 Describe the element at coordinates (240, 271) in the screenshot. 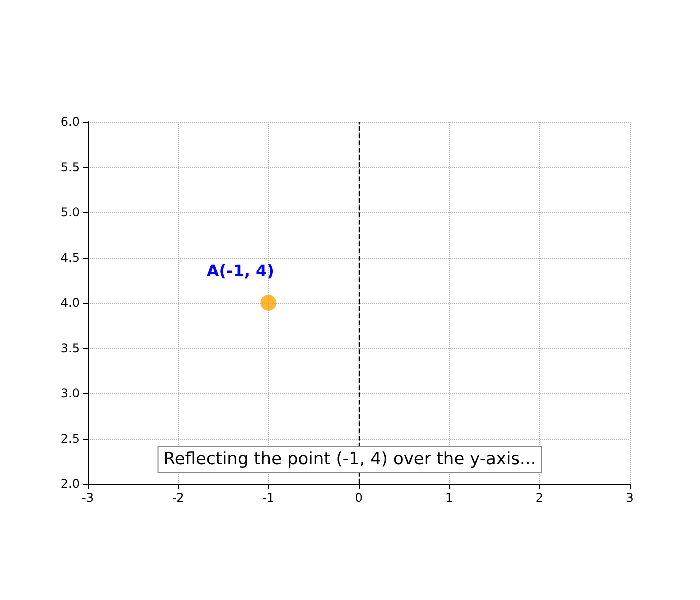

I see `annotation: A(-1, 4)` at that location.